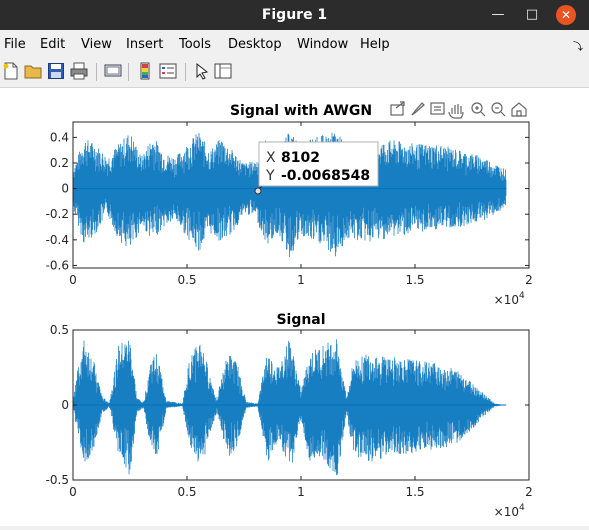  I want to click on minimize-button: —, so click(498, 14).